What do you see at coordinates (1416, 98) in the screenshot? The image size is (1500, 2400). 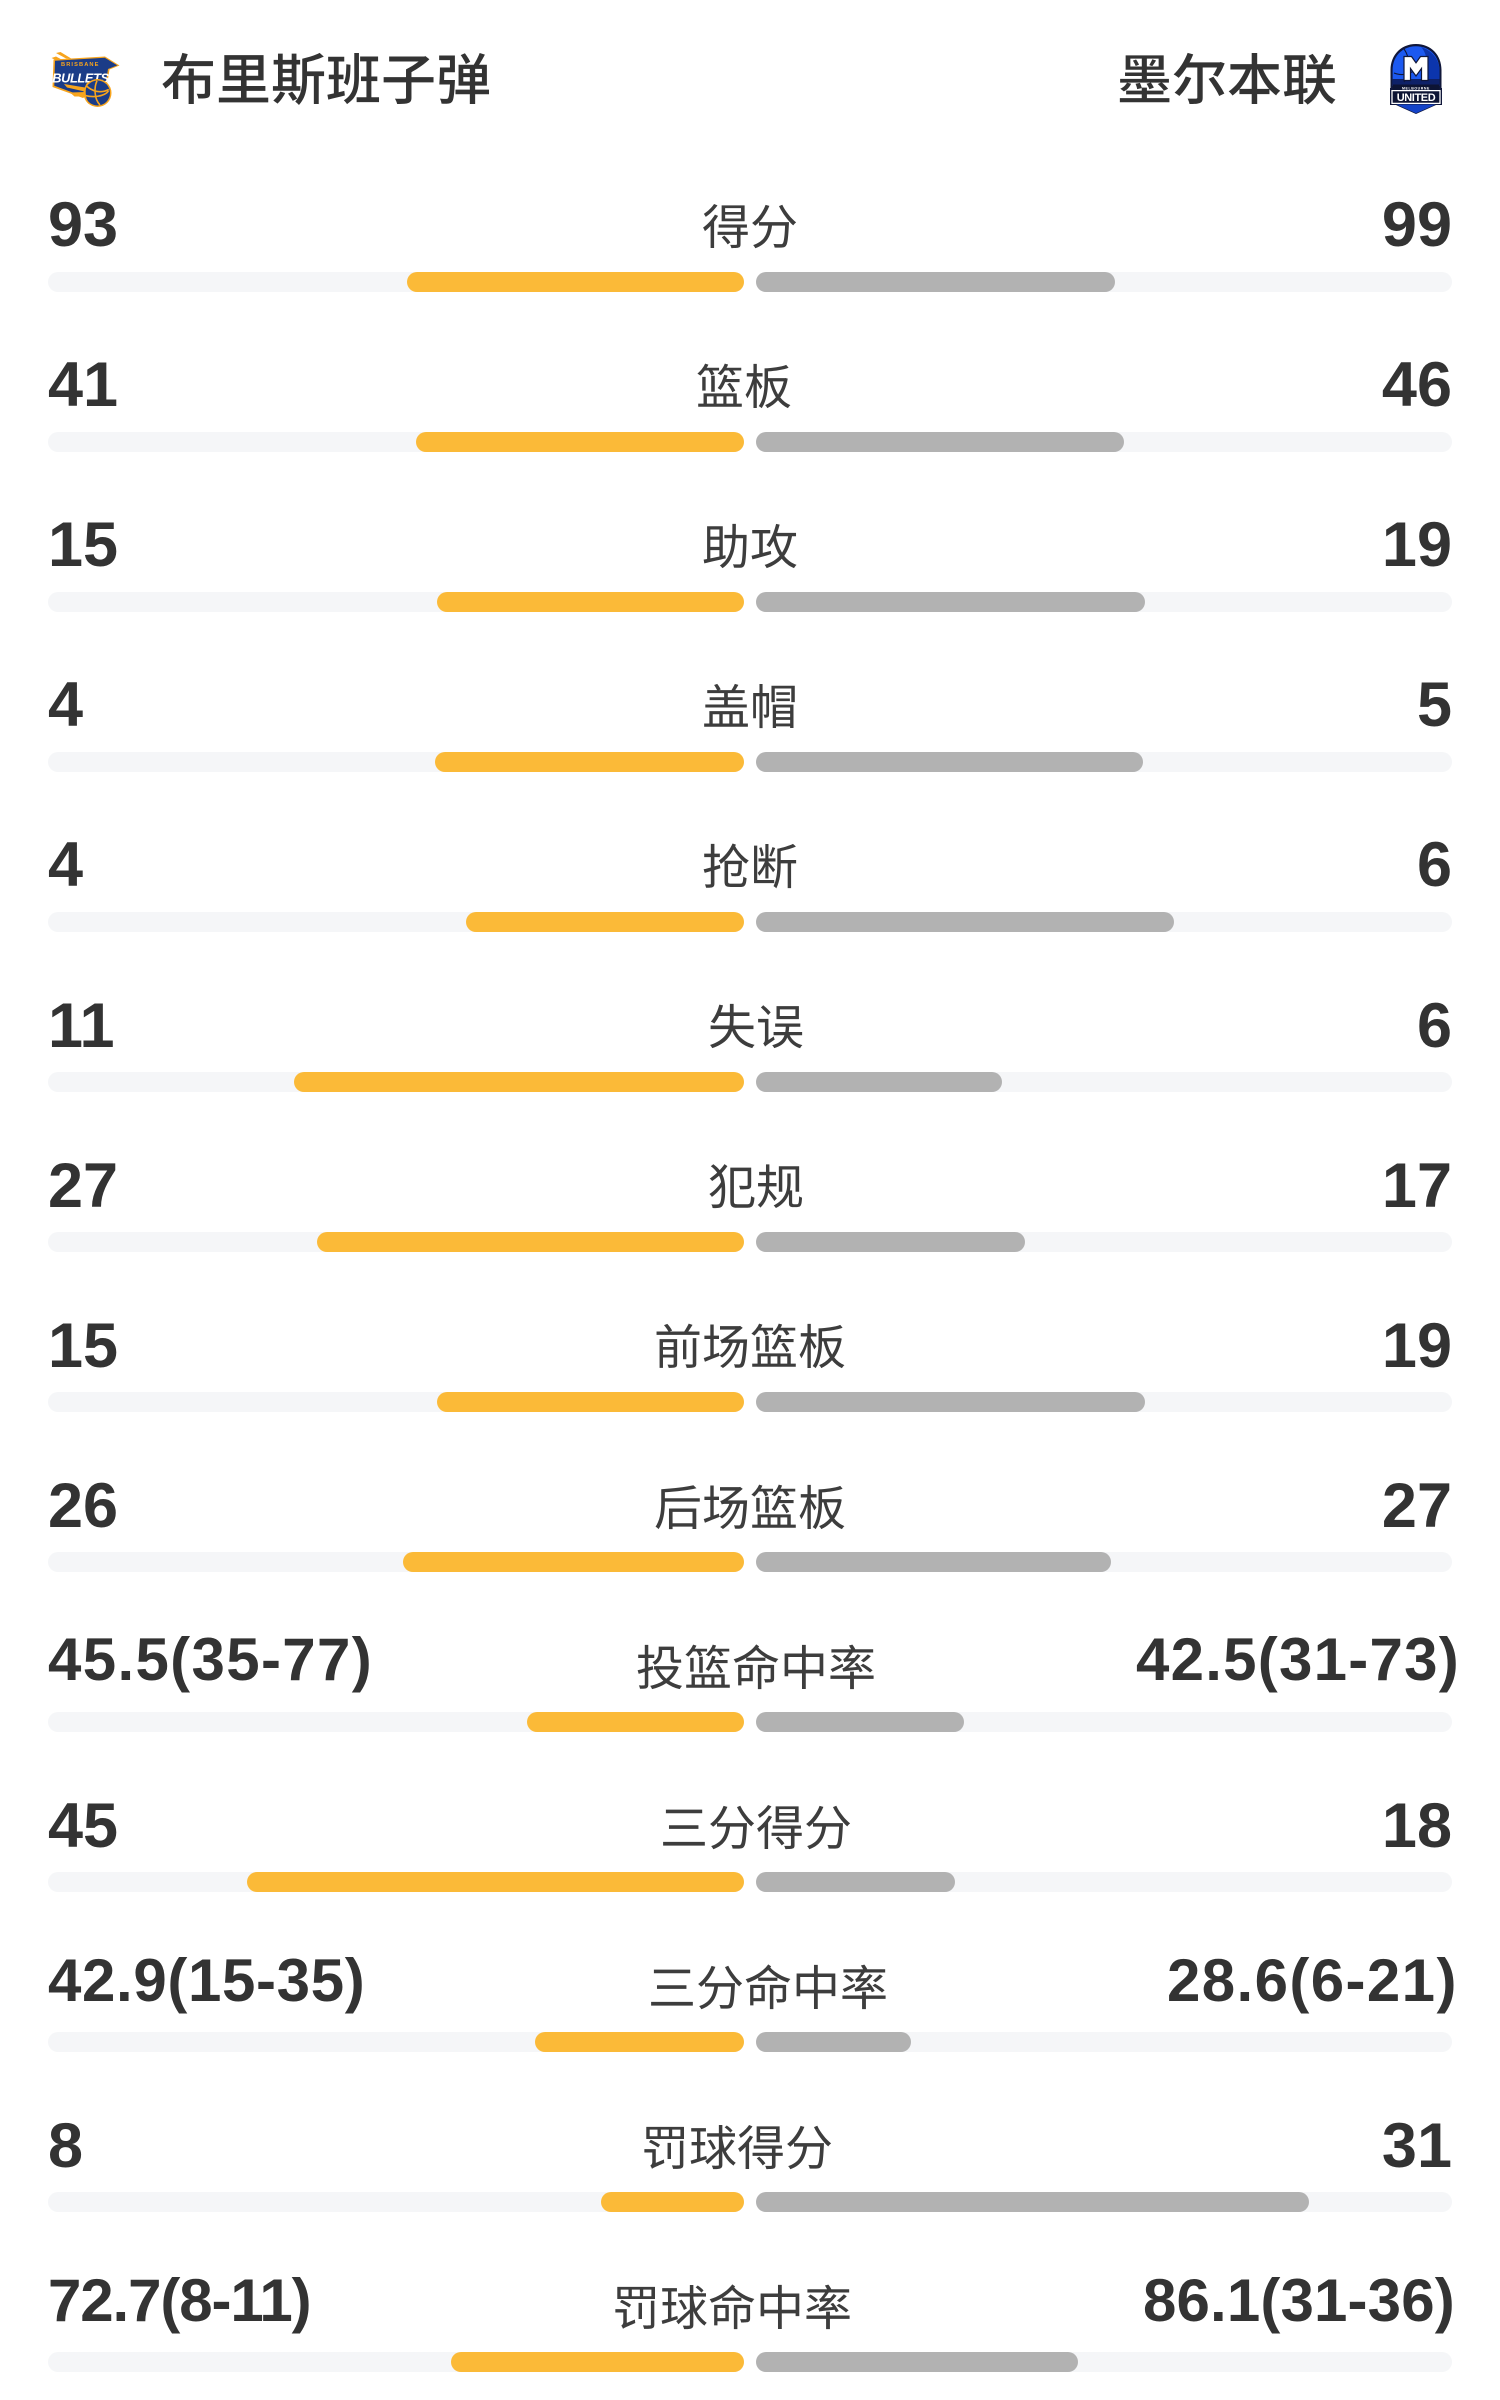 I see `svg-text: UNITED` at bounding box center [1416, 98].